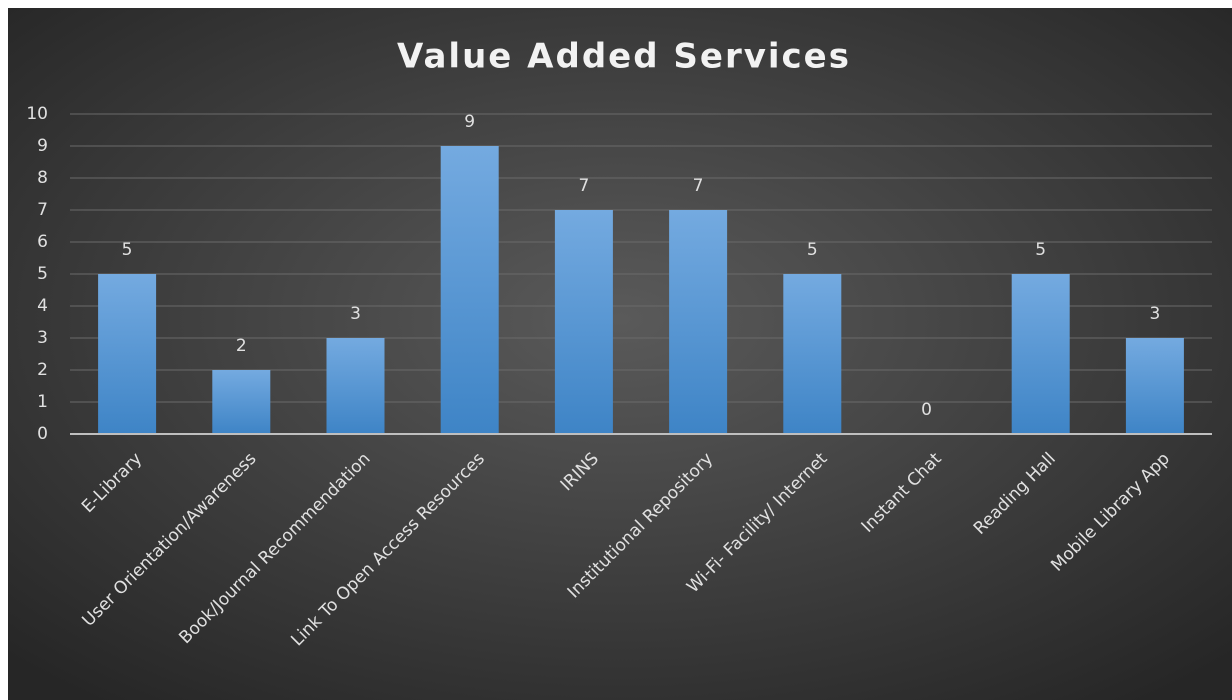 Image resolution: width=1232 pixels, height=700 pixels. What do you see at coordinates (42, 242) in the screenshot?
I see `y-tick-label: 6` at bounding box center [42, 242].